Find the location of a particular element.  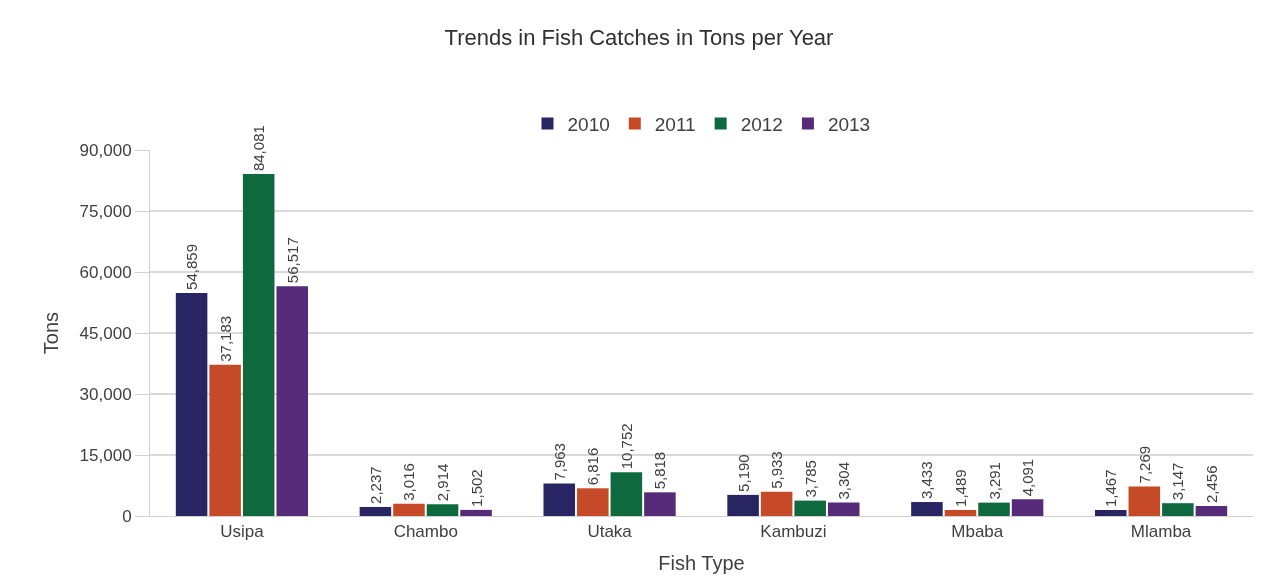

data-label: 1,502 is located at coordinates (476, 488).